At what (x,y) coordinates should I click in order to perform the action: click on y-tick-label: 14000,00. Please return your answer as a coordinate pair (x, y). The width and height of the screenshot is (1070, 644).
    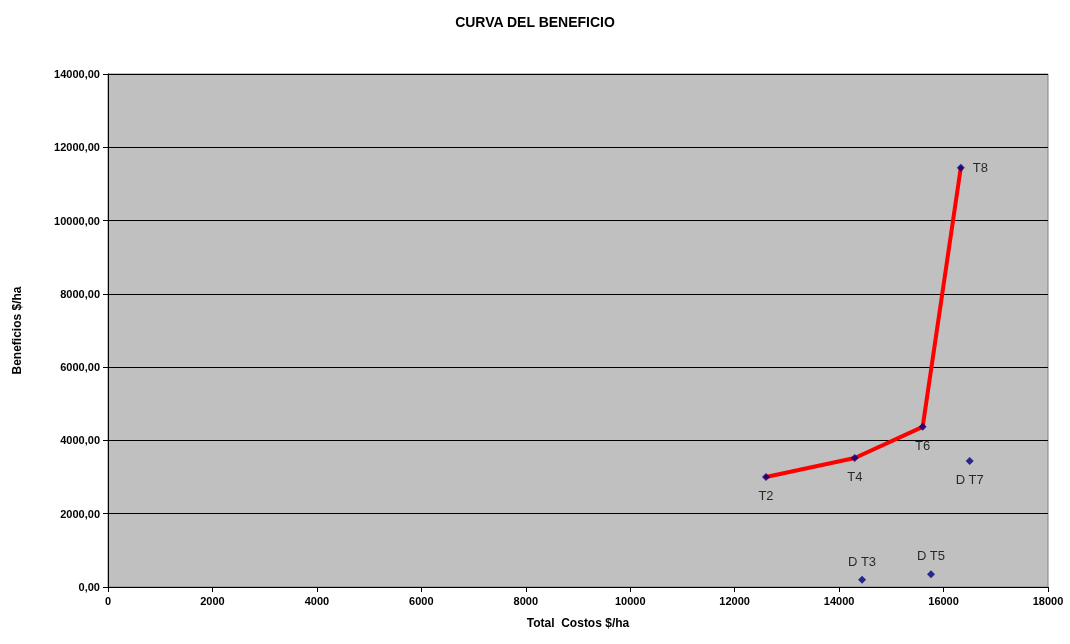
    Looking at the image, I should click on (77, 74).